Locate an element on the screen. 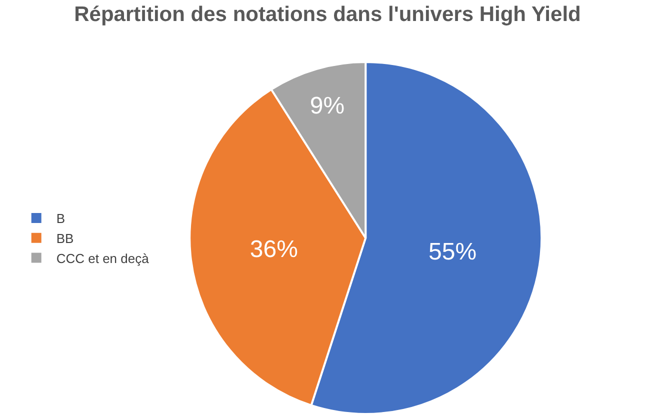  legend-label: B is located at coordinates (61, 218).